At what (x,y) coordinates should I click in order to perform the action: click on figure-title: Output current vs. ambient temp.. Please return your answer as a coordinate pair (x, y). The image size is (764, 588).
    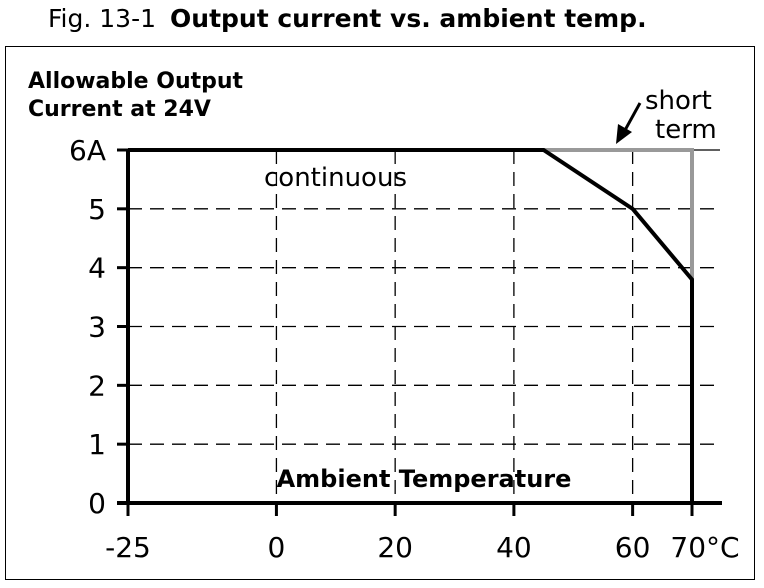
    Looking at the image, I should click on (408, 18).